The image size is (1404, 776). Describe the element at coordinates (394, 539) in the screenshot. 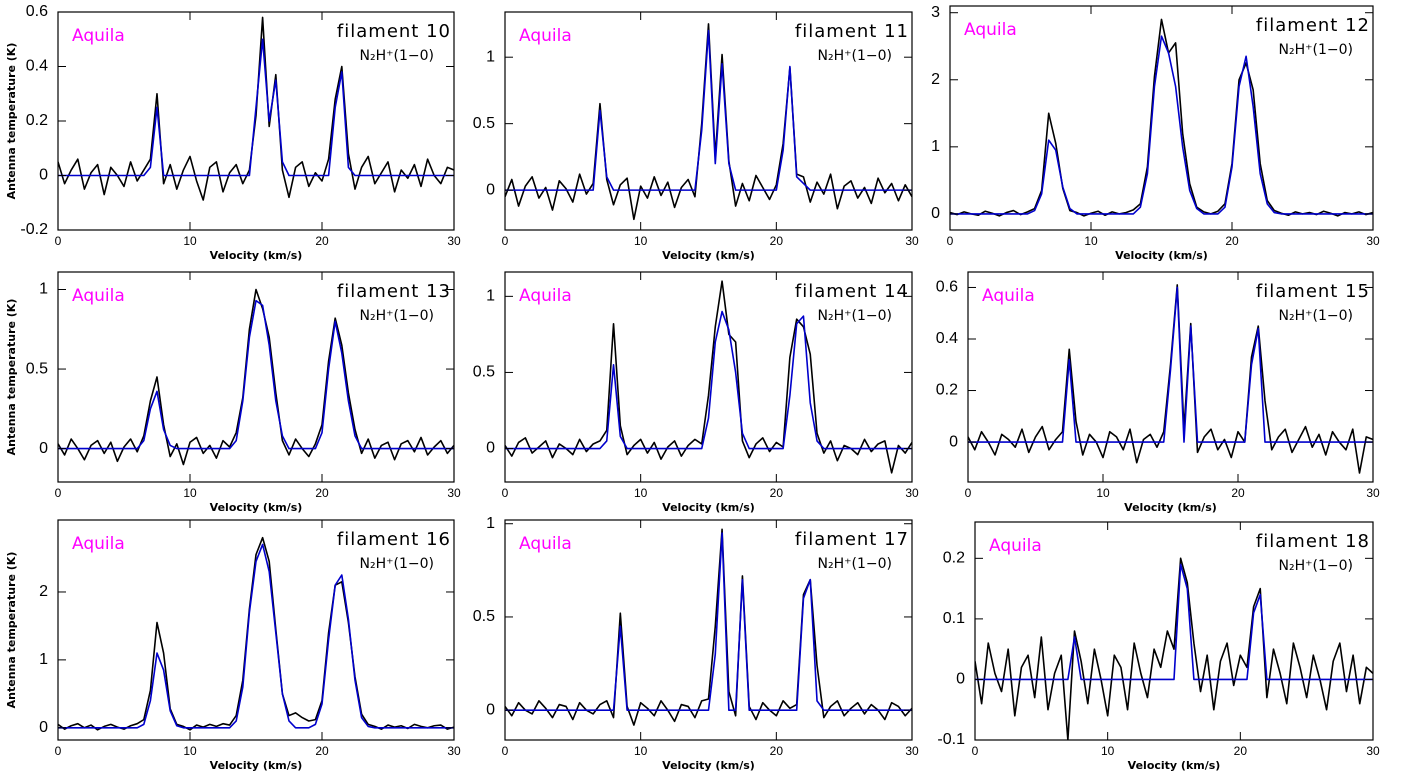

I see `chart-title: filament 16` at that location.